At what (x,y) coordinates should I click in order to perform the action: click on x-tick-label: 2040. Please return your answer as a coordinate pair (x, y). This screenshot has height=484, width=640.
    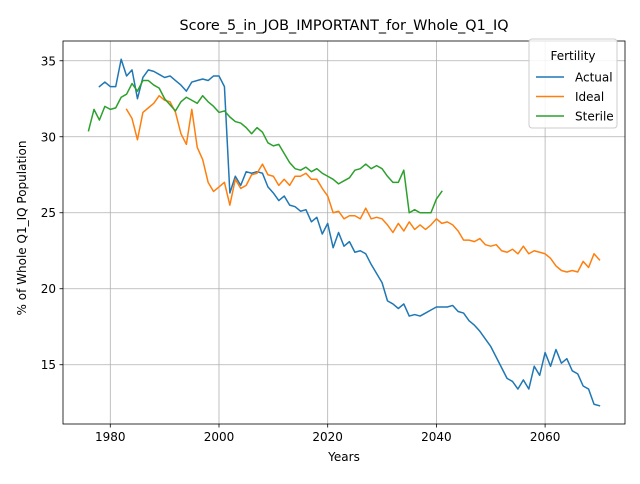
    Looking at the image, I should click on (436, 437).